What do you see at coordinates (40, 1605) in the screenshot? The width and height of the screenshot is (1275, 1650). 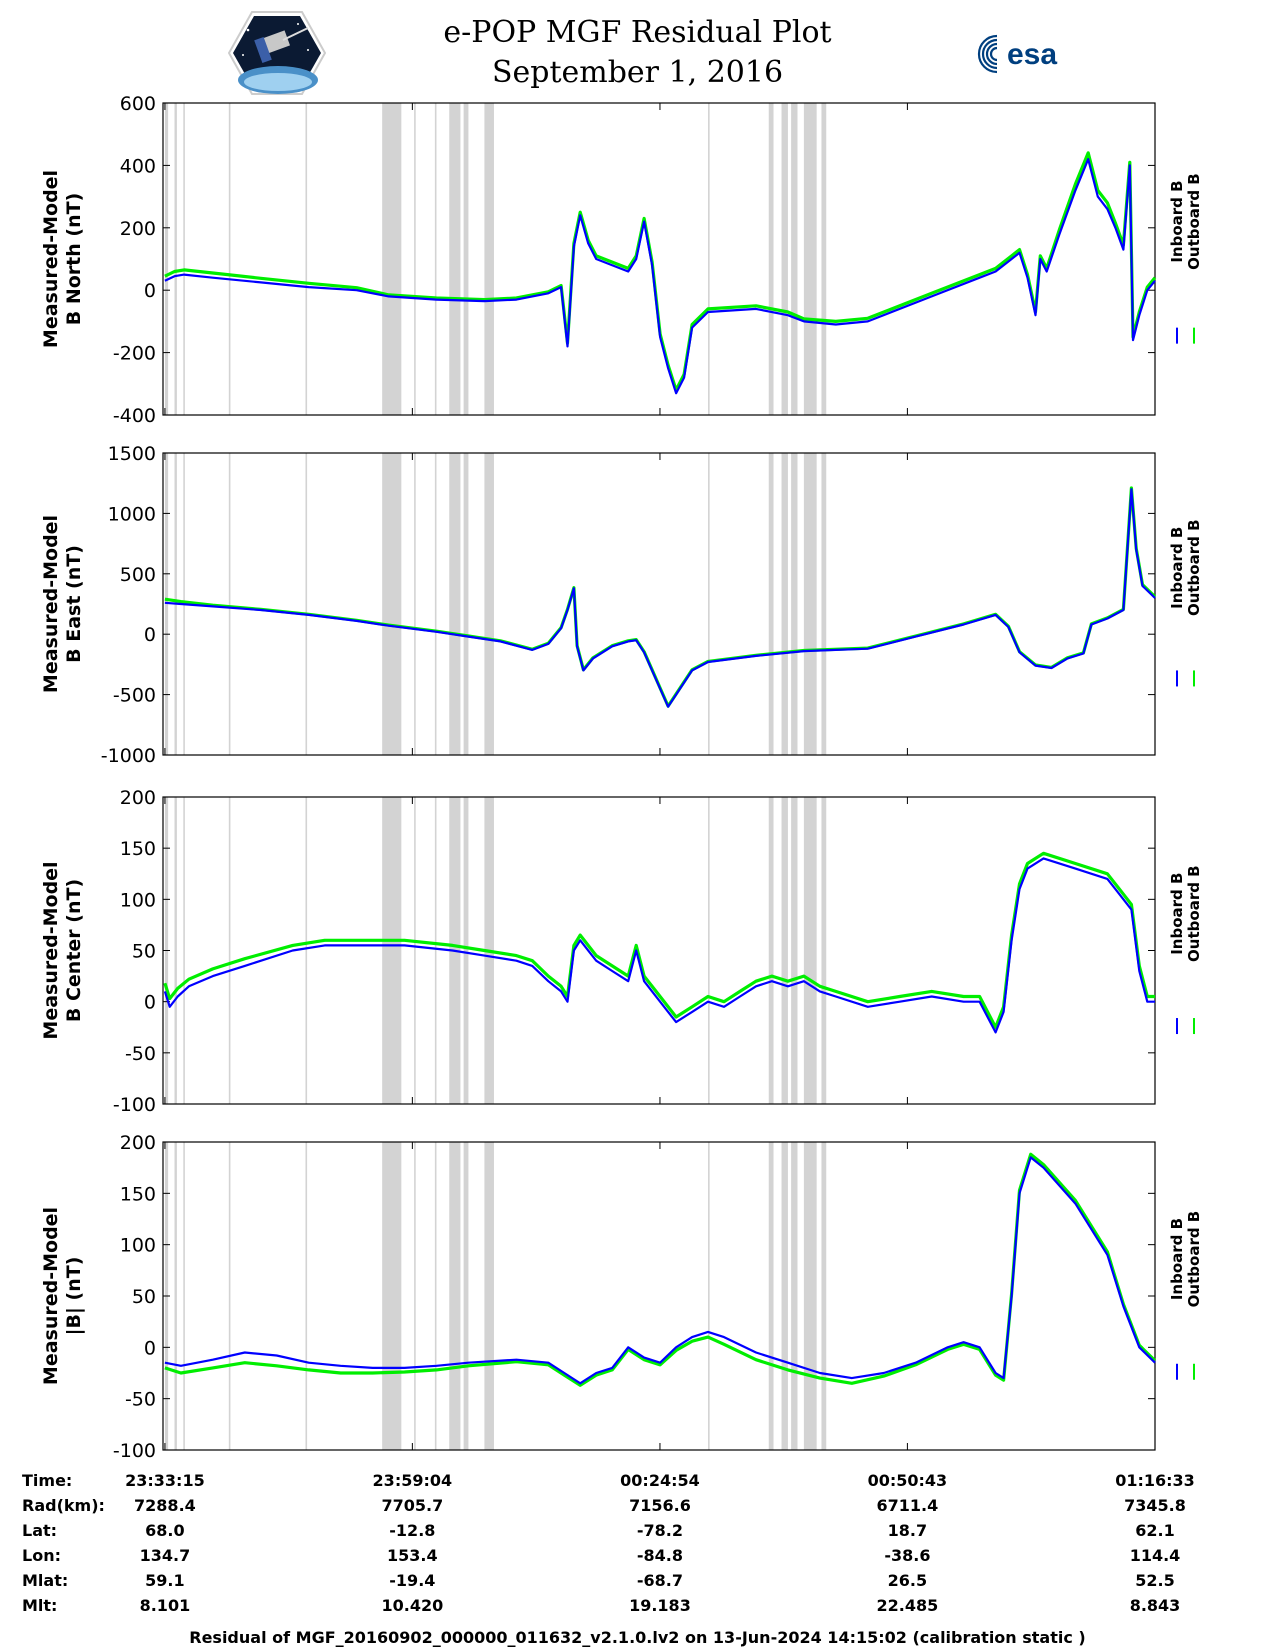 I see `info-row-label: Mlt:` at bounding box center [40, 1605].